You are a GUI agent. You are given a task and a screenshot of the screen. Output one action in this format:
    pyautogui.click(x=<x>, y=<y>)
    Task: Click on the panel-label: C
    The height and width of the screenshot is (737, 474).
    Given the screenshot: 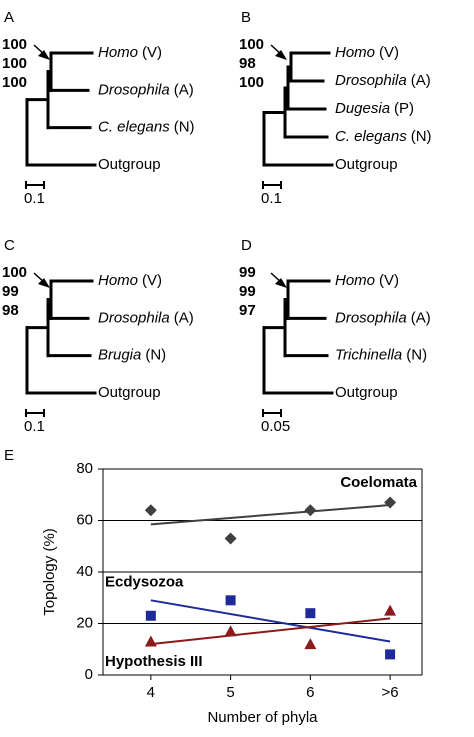 What is the action you would take?
    pyautogui.click(x=9, y=245)
    